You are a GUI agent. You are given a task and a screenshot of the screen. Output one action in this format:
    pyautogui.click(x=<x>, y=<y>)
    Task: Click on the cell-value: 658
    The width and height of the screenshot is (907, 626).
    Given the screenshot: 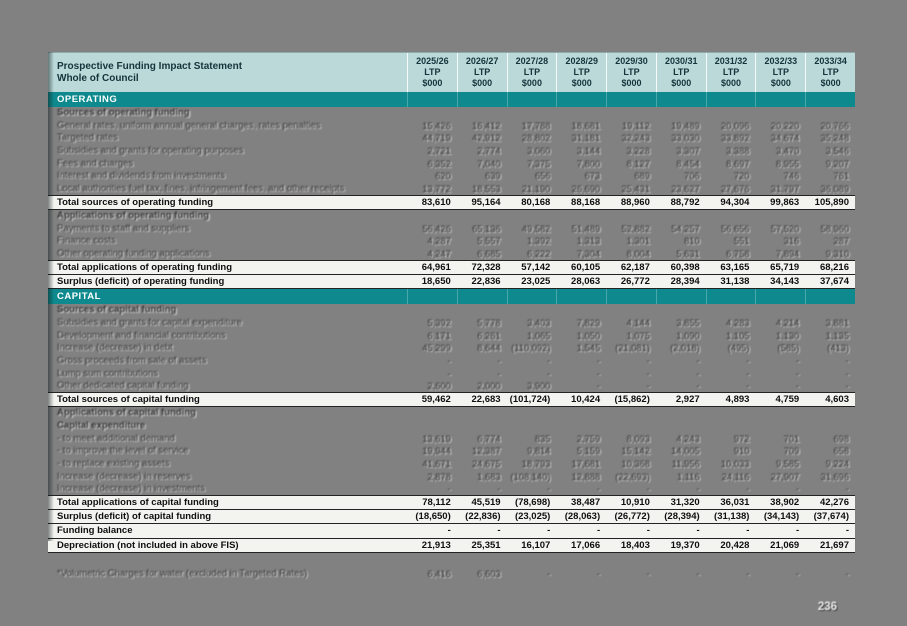 What is the action you would take?
    pyautogui.click(x=841, y=451)
    